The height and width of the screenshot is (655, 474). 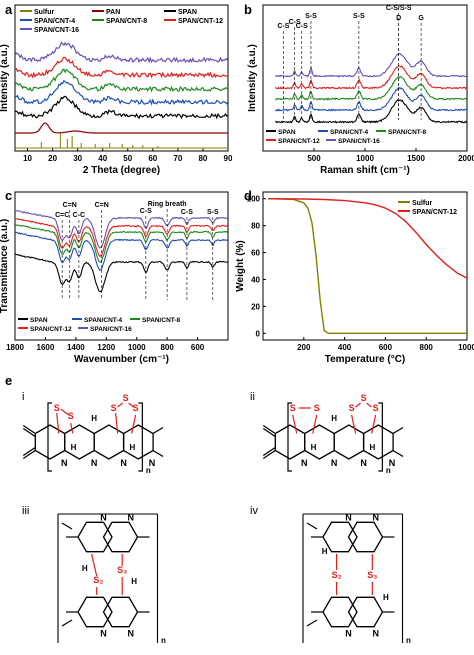 What do you see at coordinates (365, 359) in the screenshot?
I see `x-axis-label: Temperature (°C)` at bounding box center [365, 359].